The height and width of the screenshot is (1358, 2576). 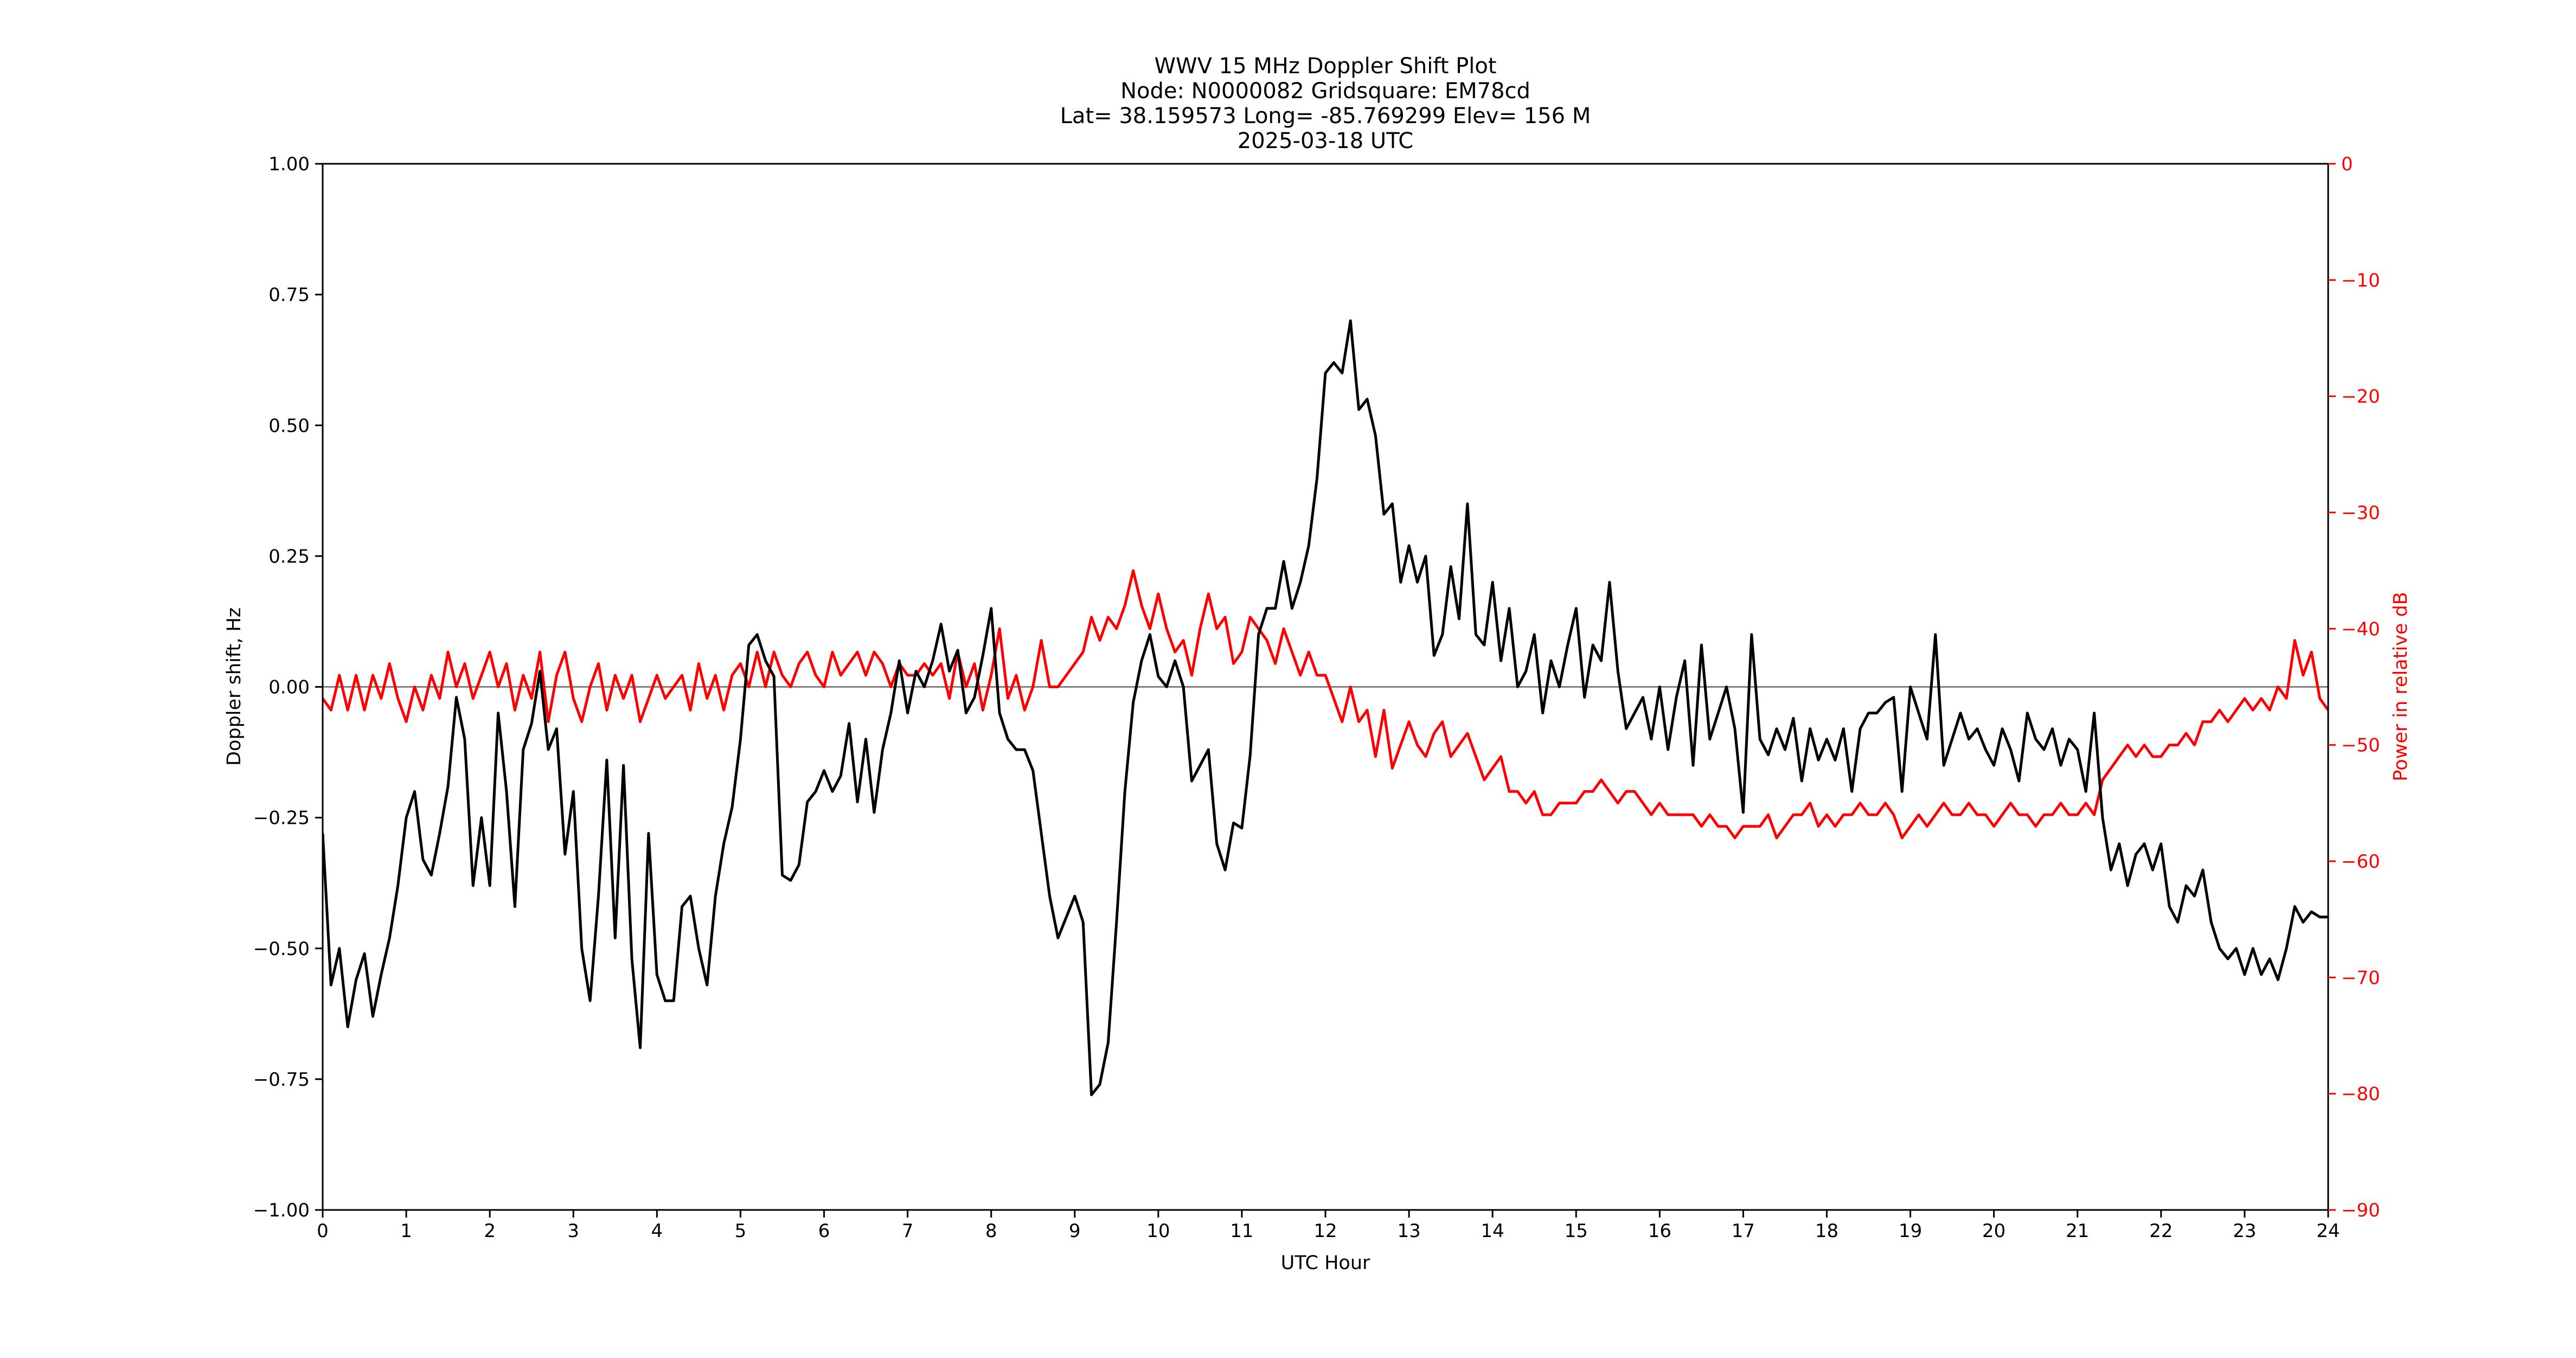 I want to click on x-tick-label: 20, so click(x=1993, y=1231).